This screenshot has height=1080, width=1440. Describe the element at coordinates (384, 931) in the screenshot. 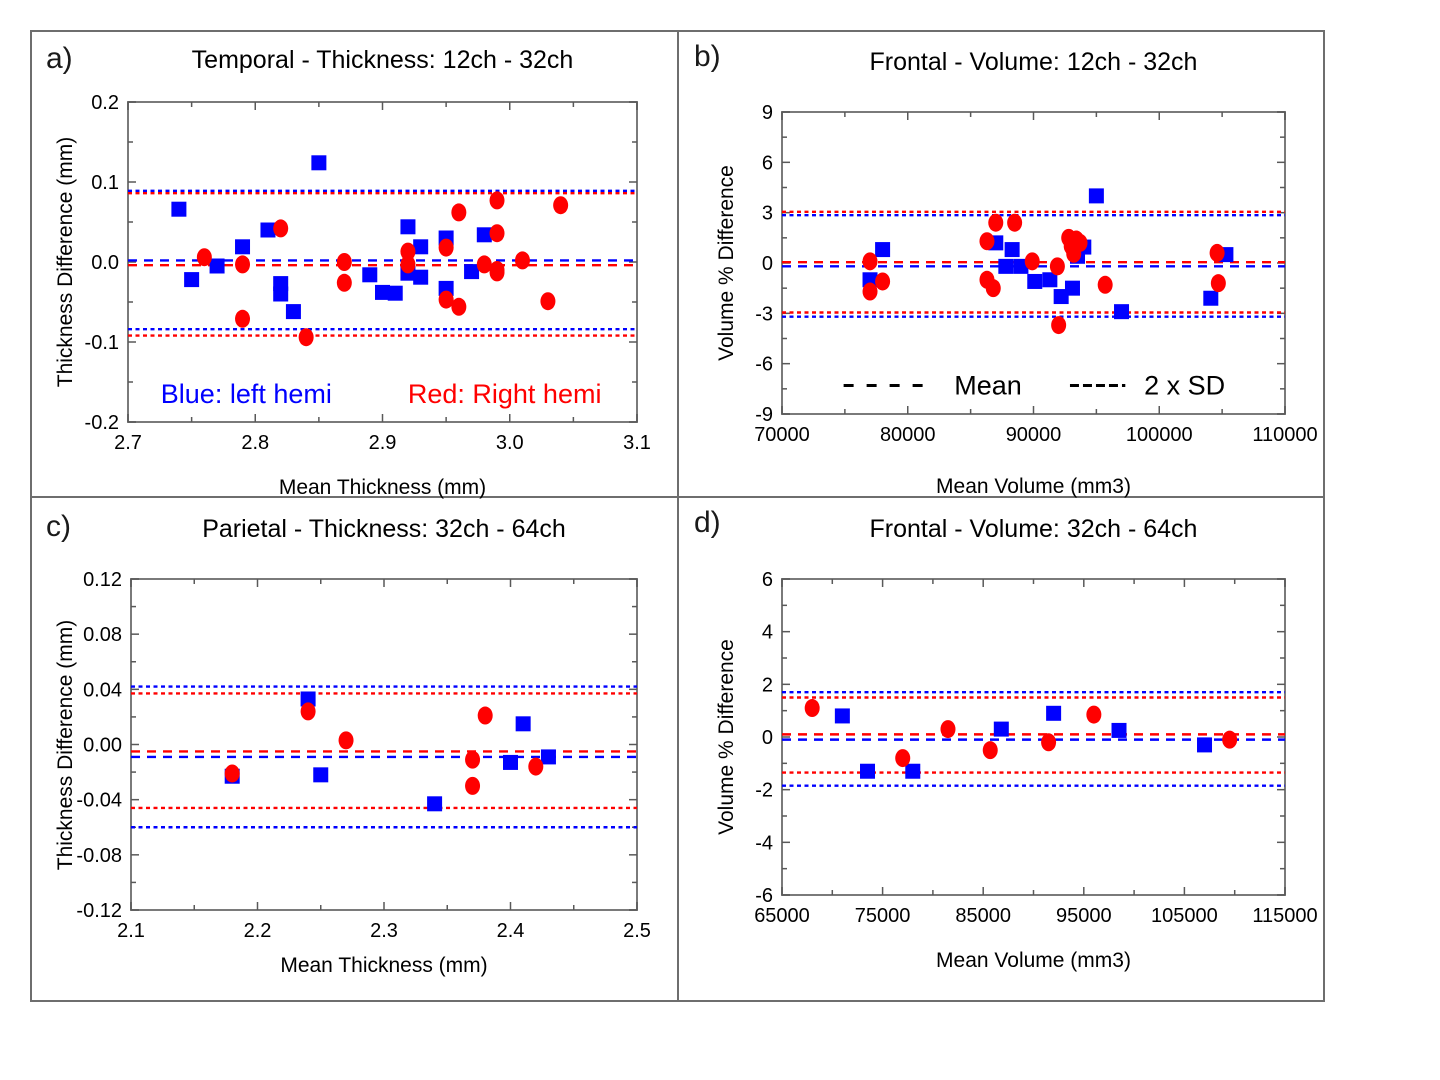

I see `x-tick-label: 2.3` at that location.